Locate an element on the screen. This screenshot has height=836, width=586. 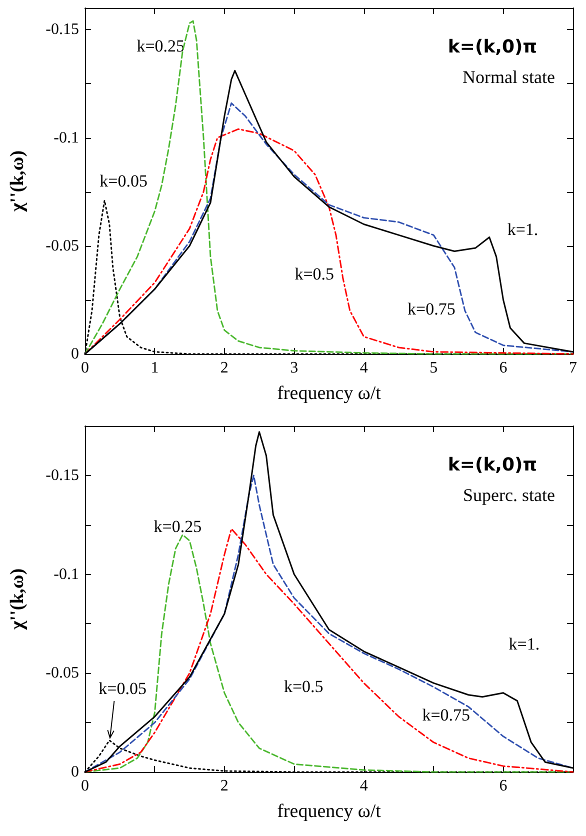
series-label: k=0.05 is located at coordinates (124, 181).